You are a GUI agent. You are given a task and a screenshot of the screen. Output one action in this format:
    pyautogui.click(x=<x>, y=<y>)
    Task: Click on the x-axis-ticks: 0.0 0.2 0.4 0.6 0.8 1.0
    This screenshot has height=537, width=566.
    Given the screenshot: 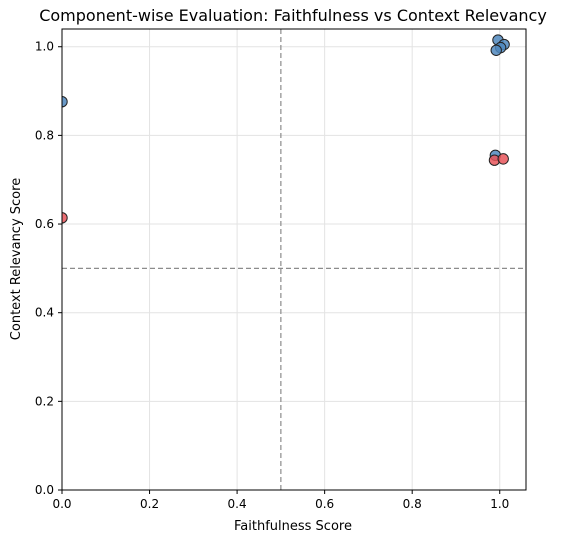 What is the action you would take?
    pyautogui.click(x=280, y=500)
    